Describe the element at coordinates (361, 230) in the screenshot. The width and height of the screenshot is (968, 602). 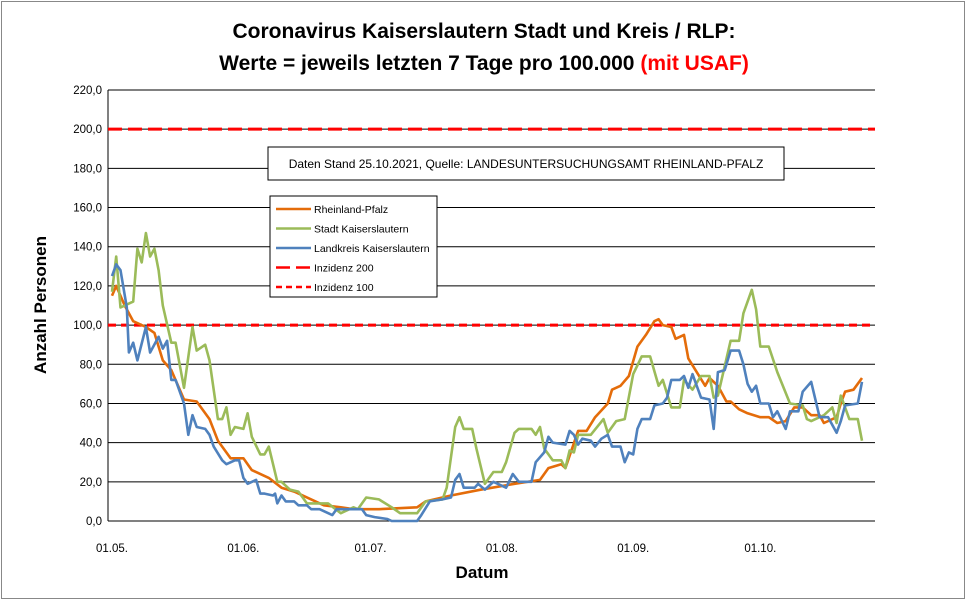
I see `legend-label: Stadt Kaiserslautern` at that location.